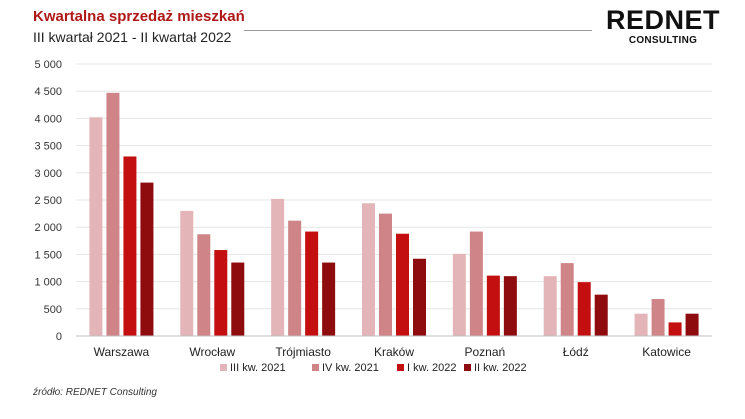  I want to click on x-tick-label: Łódź, so click(576, 352).